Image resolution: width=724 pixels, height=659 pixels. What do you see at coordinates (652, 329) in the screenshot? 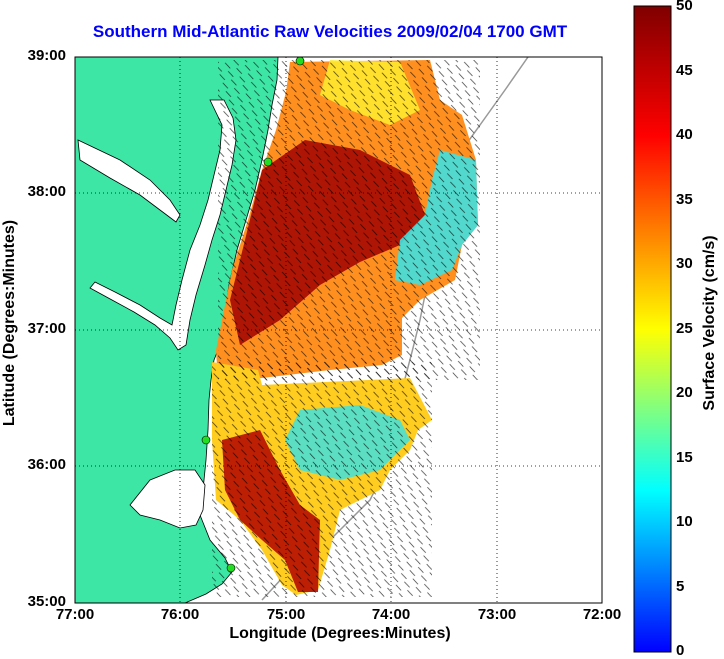
I see `colorbar` at bounding box center [652, 329].